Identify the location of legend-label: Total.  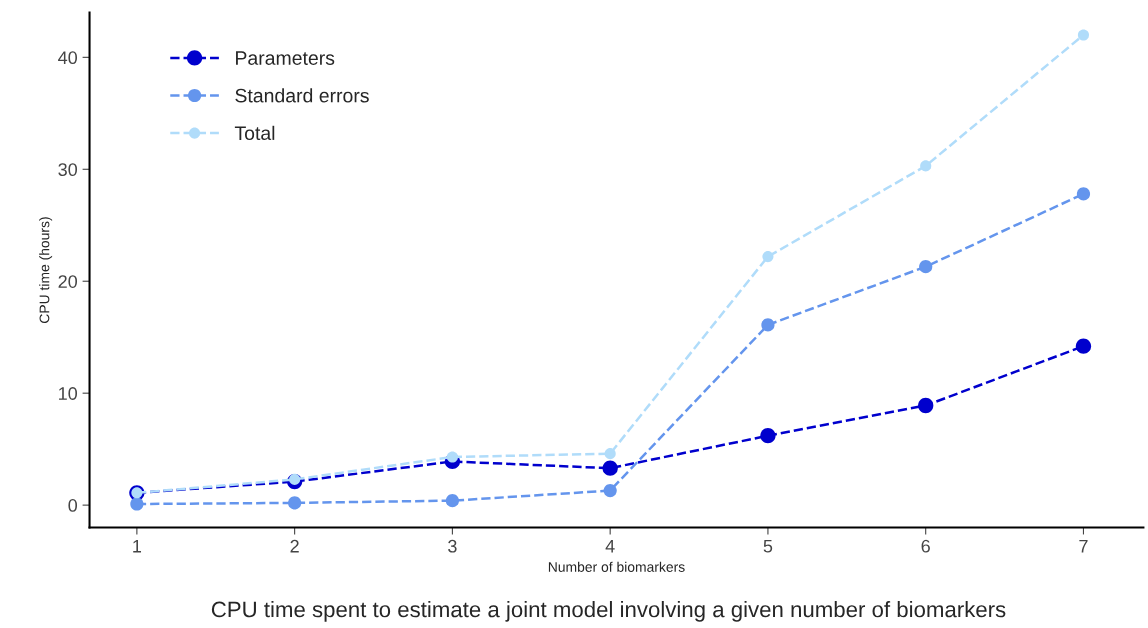
(254, 133).